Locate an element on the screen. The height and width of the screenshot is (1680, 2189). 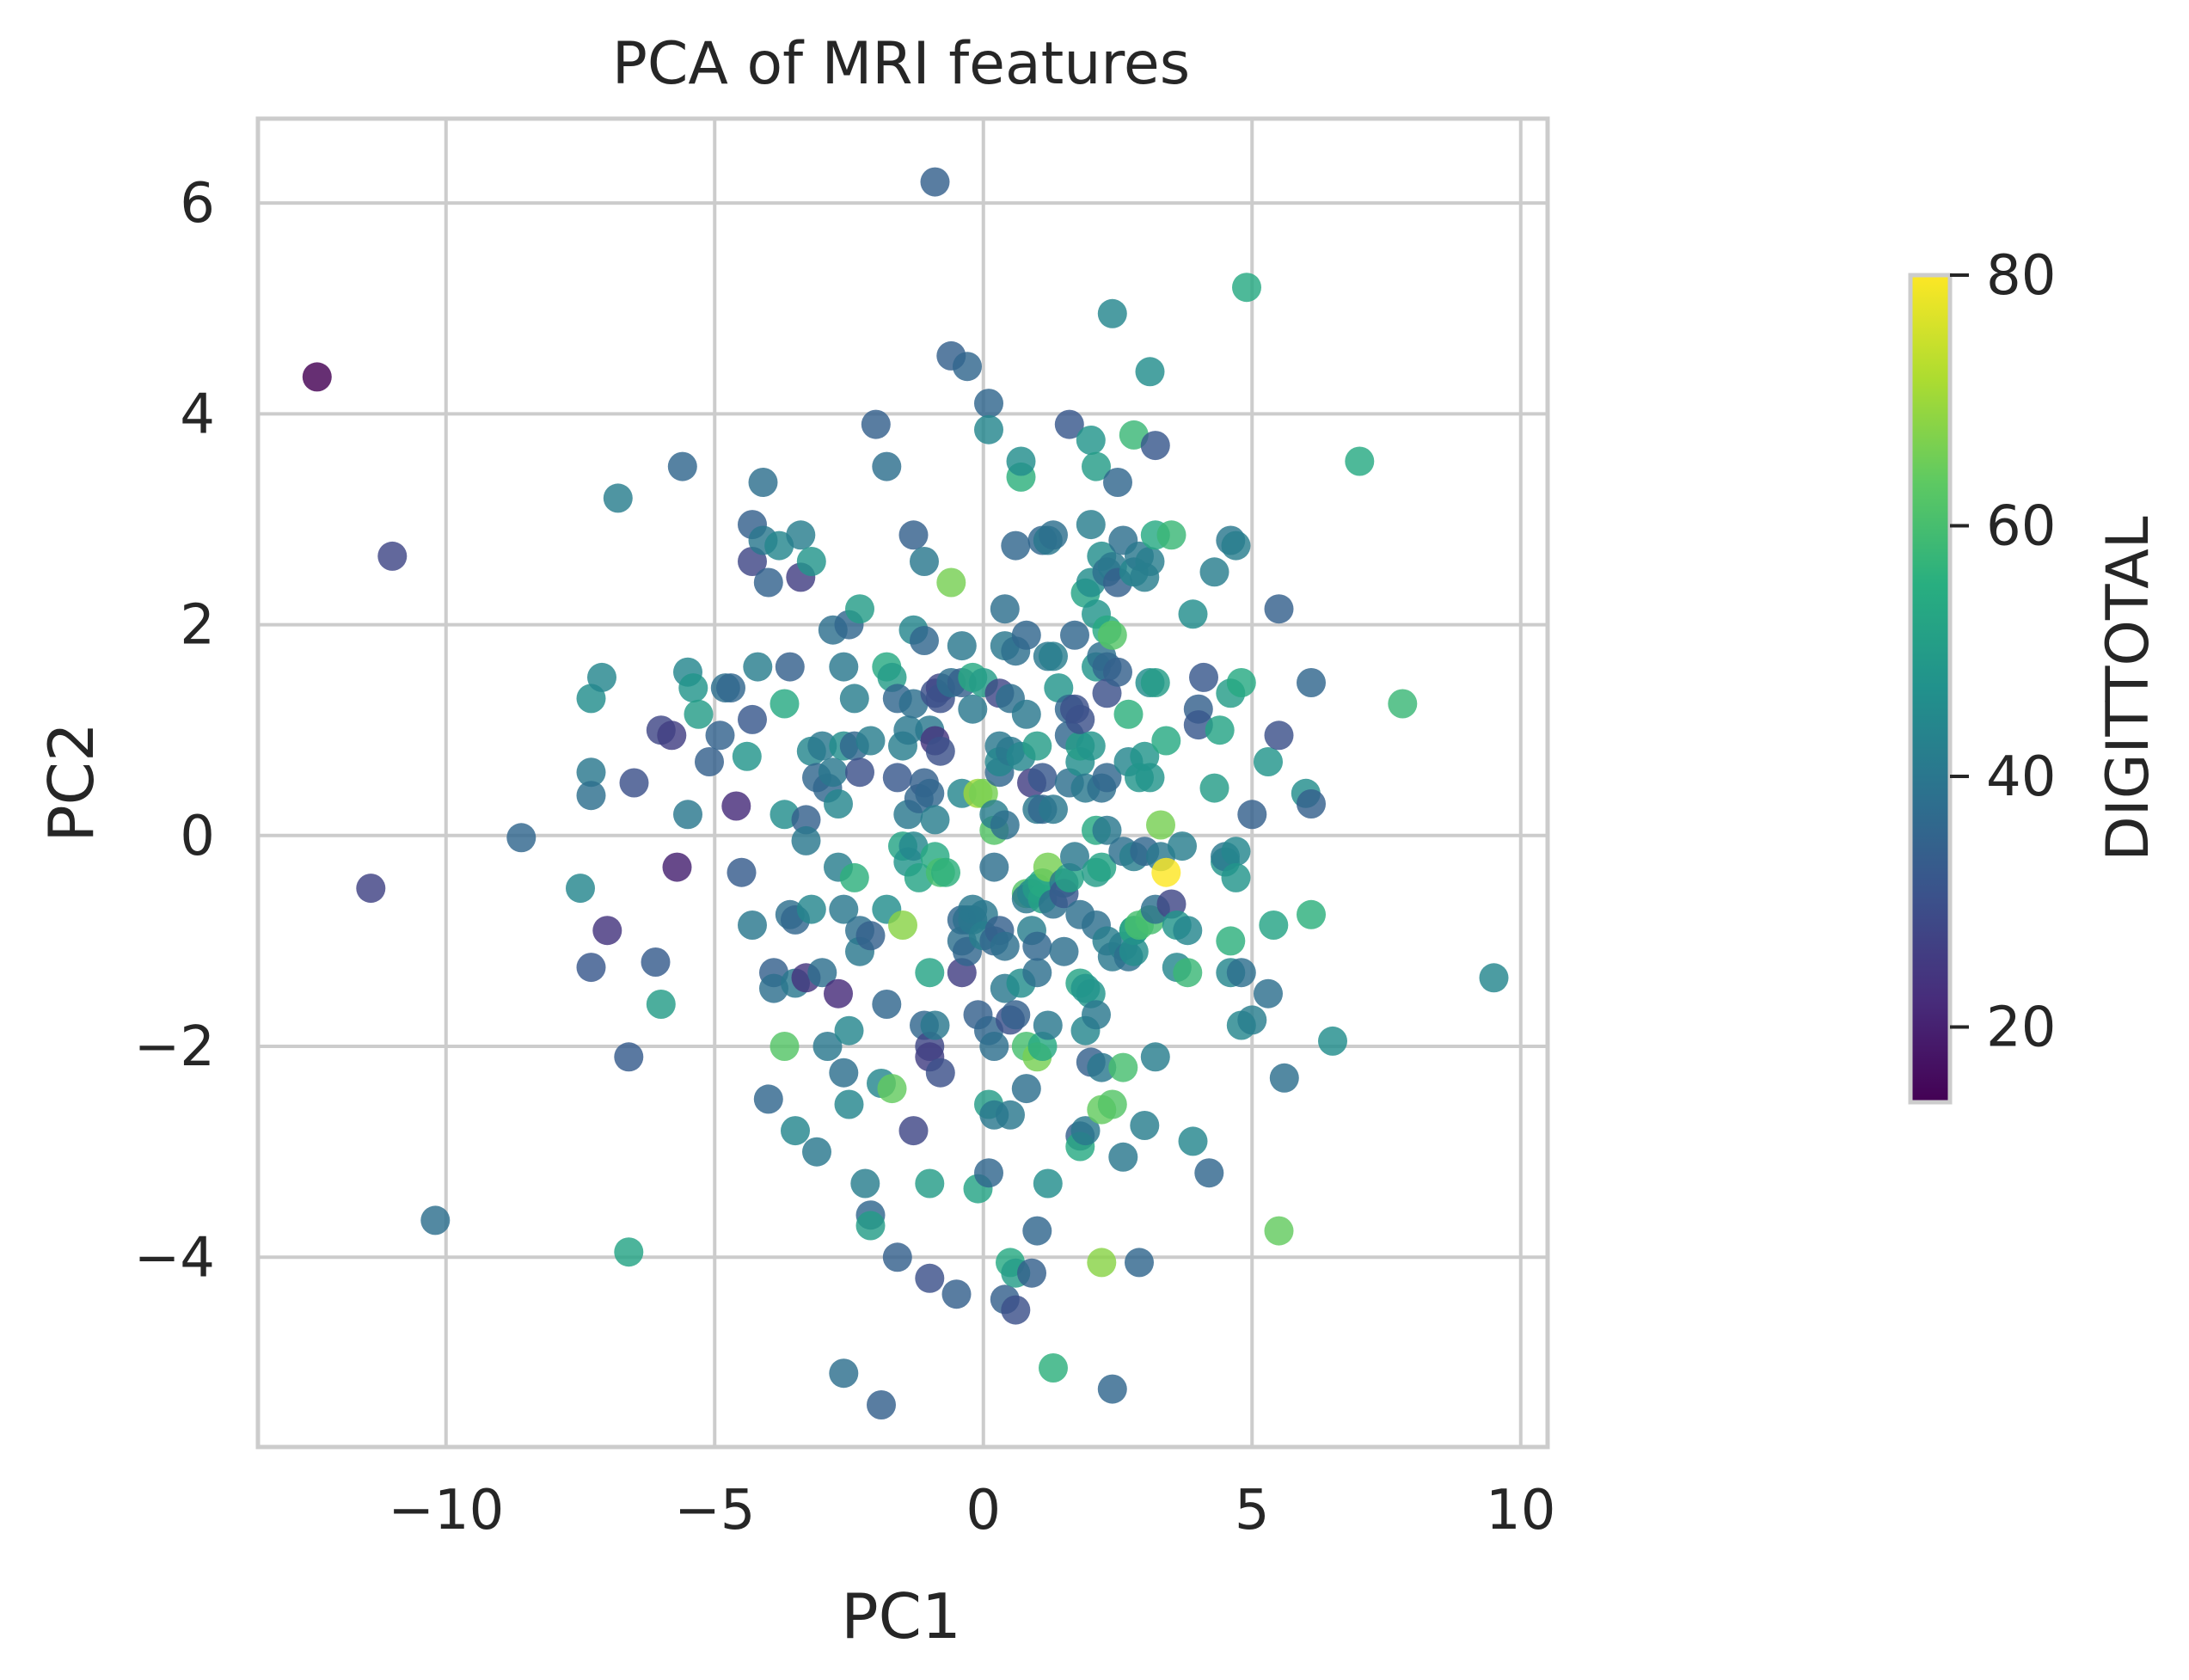
x-tick-labels: −10 −5 0 5 10 is located at coordinates (972, 1511).